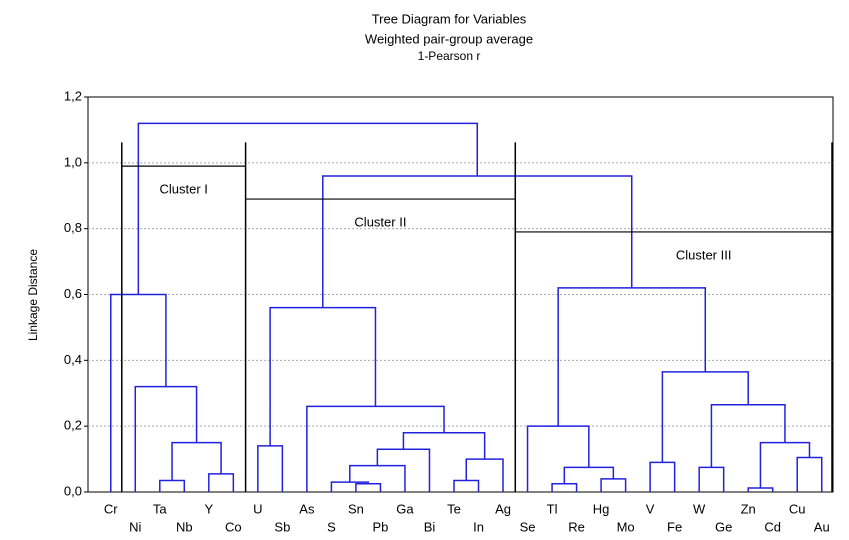 This screenshot has height=540, width=849. What do you see at coordinates (478, 526) in the screenshot?
I see `x-tick-label: In` at bounding box center [478, 526].